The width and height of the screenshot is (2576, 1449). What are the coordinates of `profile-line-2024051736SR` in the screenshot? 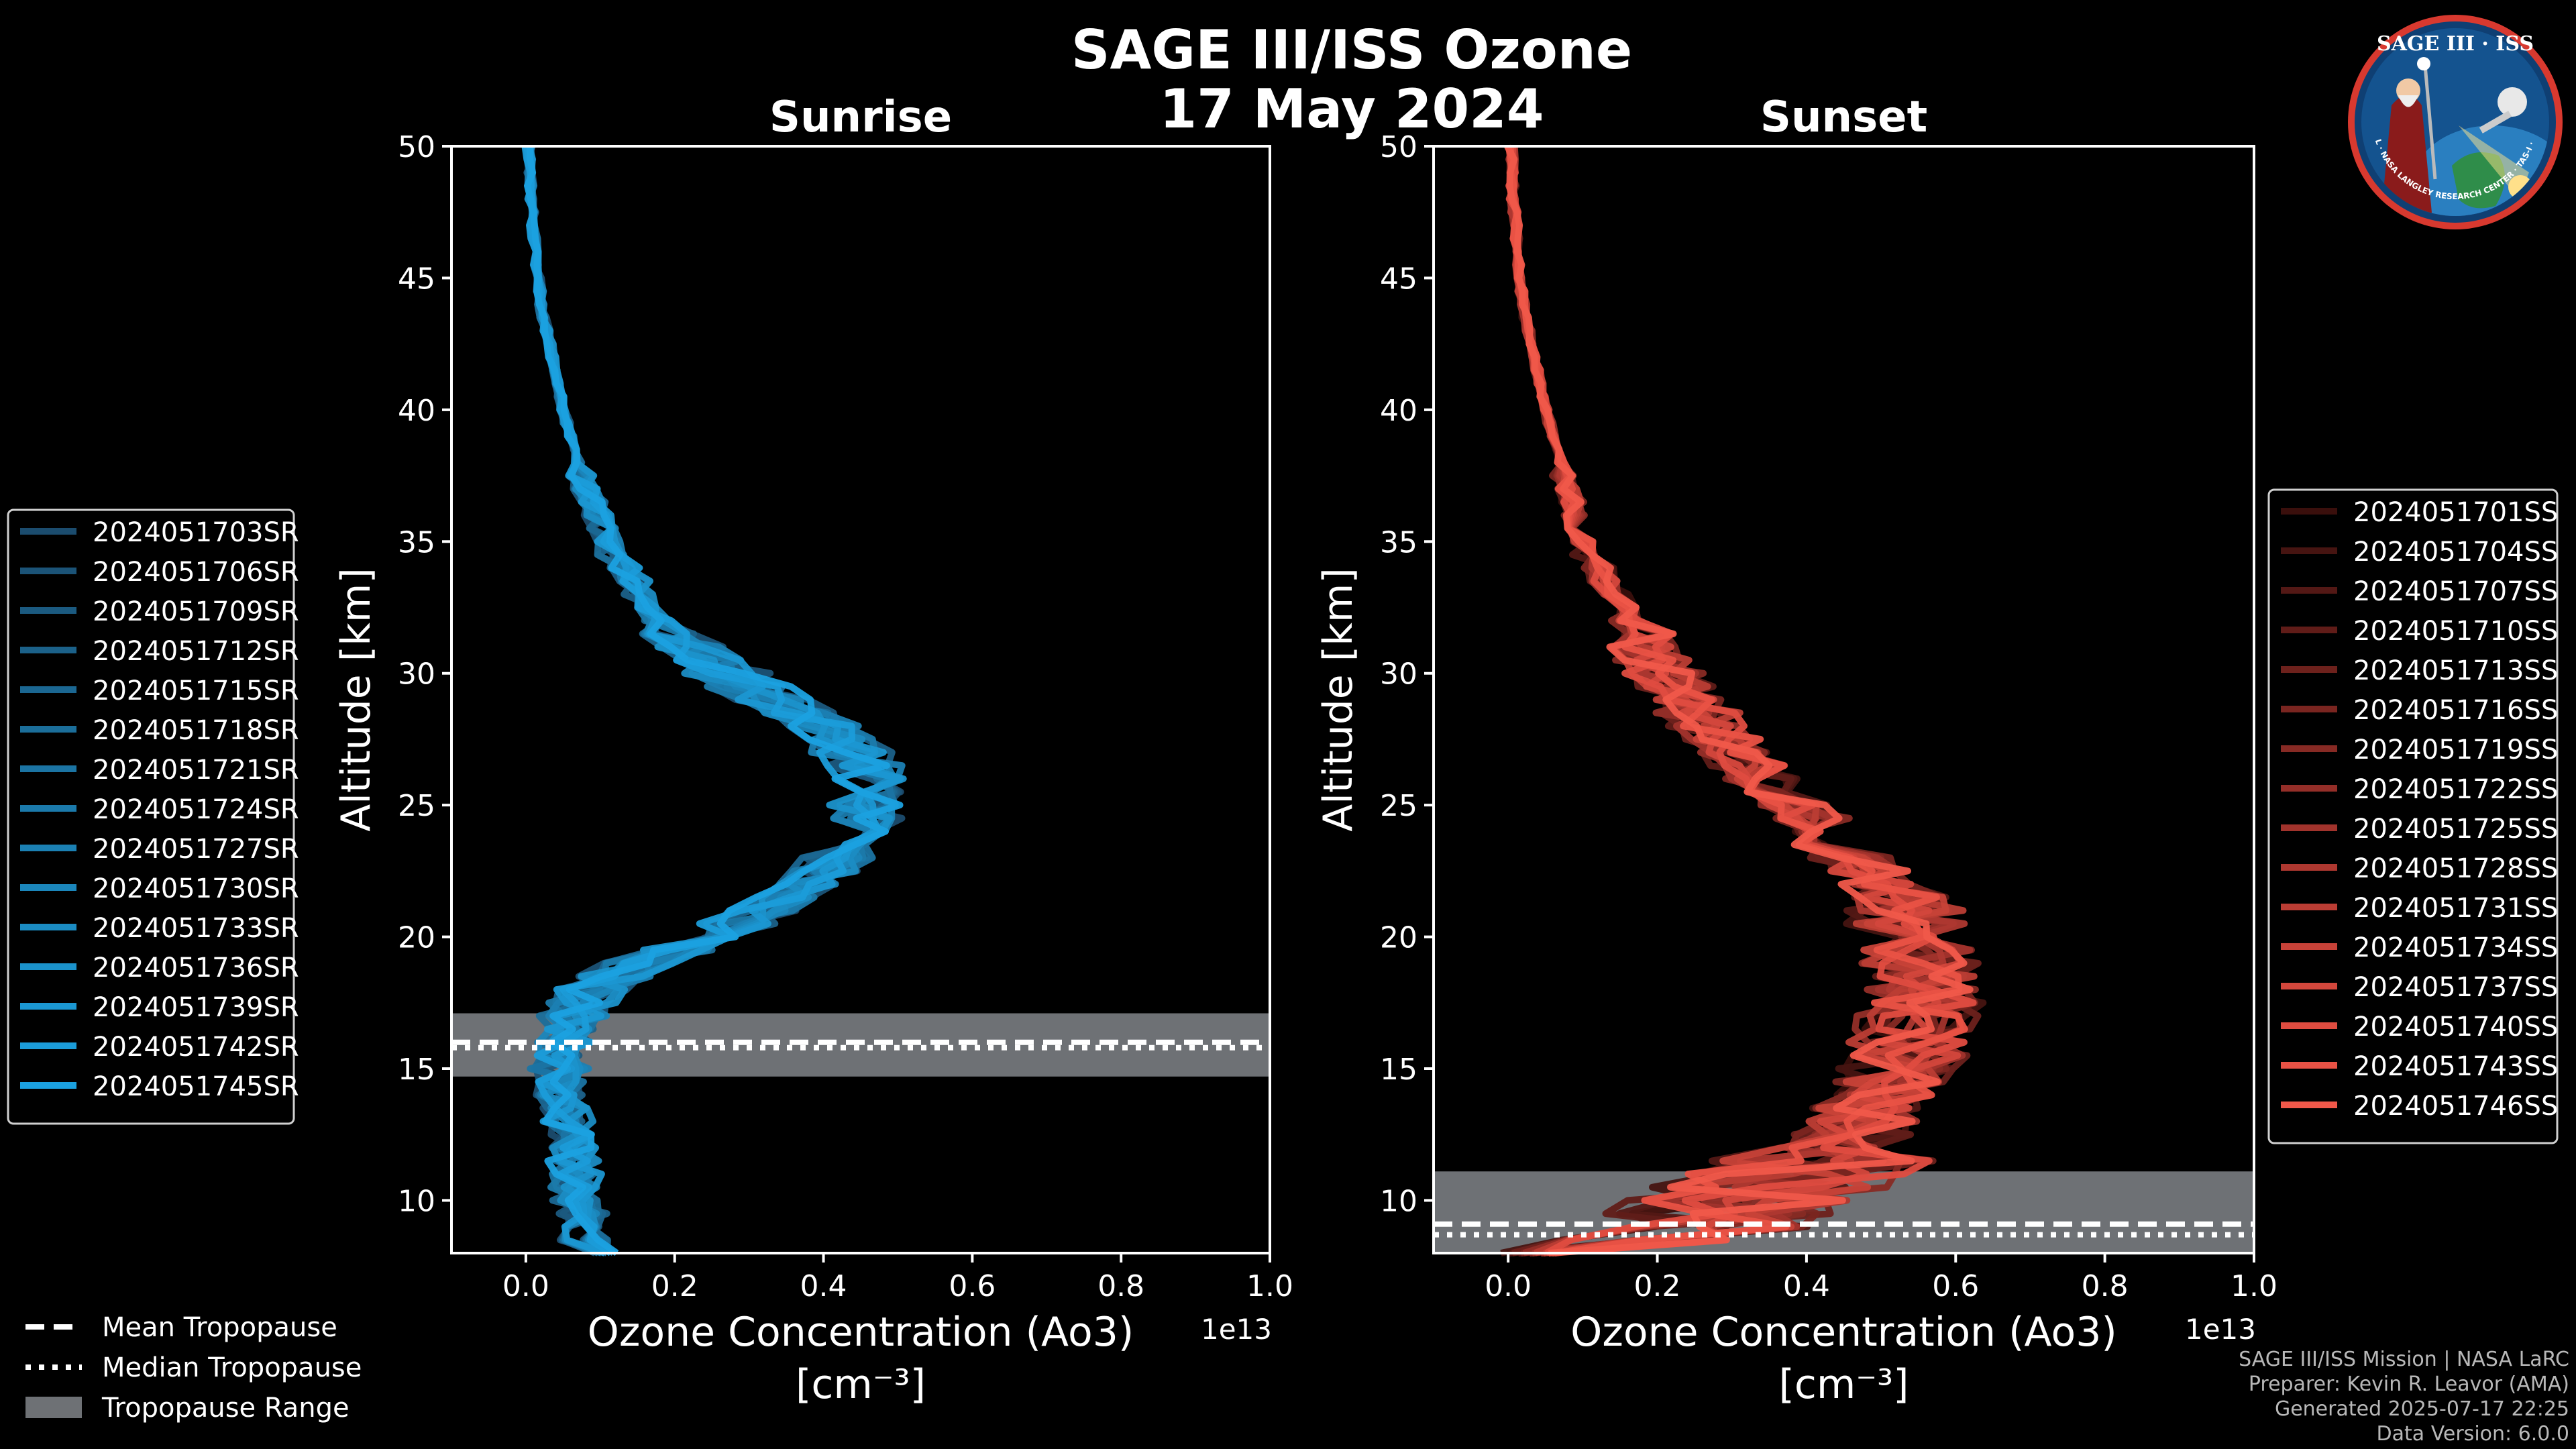 It's located at (715, 700).